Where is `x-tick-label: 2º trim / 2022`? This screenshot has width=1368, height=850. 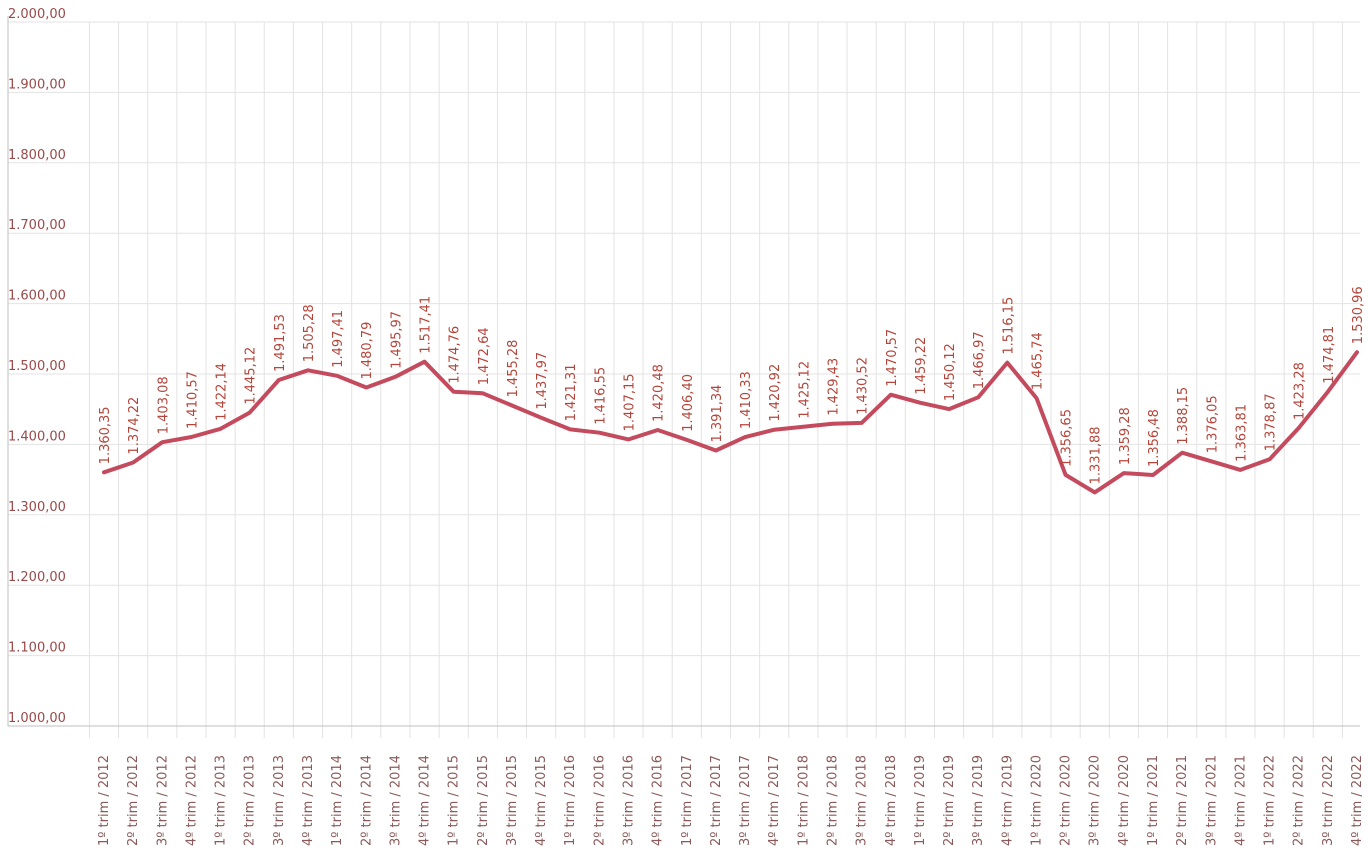 x-tick-label: 2º trim / 2022 is located at coordinates (1299, 800).